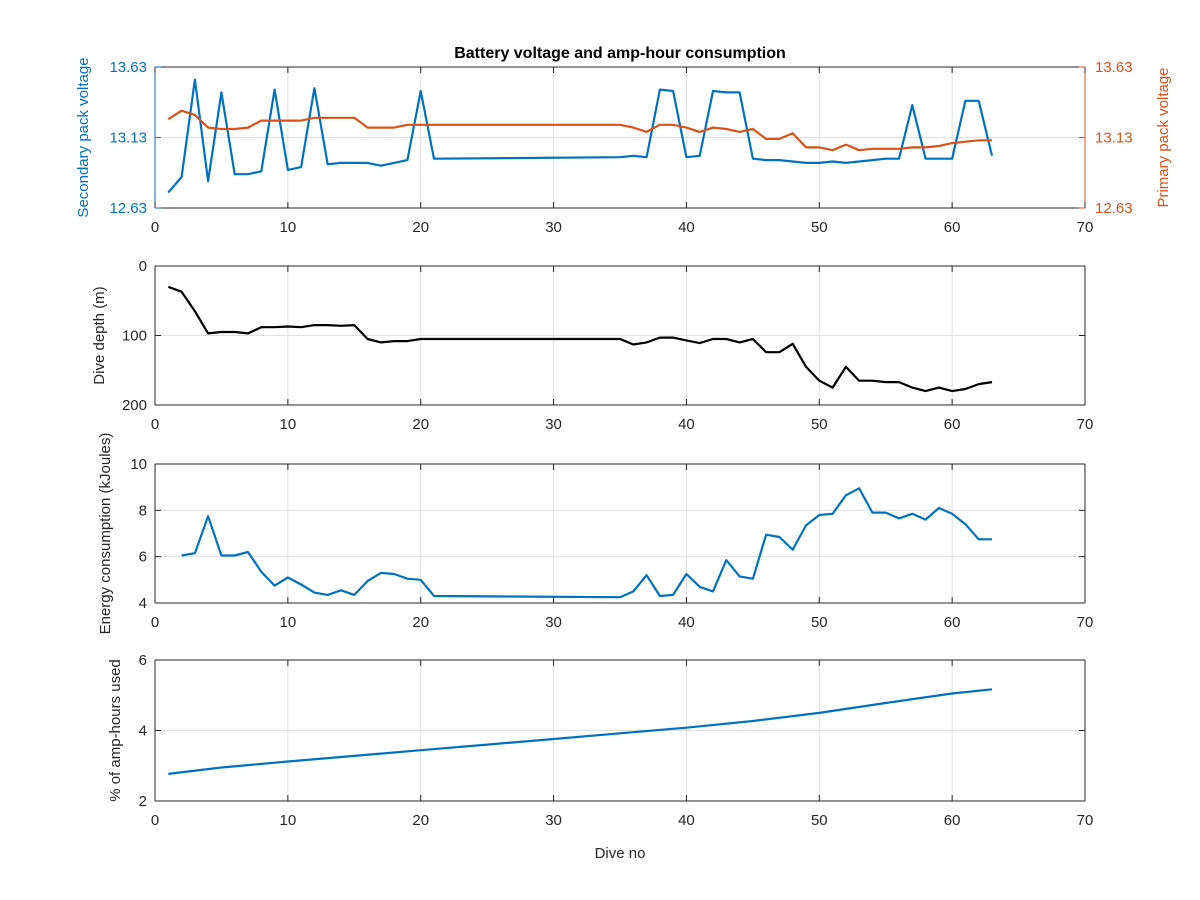  Describe the element at coordinates (83, 137) in the screenshot. I see `y-axis-label: Secondary pack voltage` at that location.